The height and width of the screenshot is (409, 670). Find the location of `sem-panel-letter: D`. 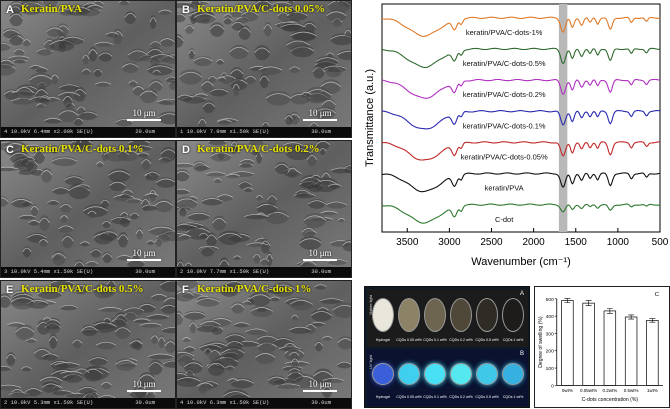

sem-panel-letter: D is located at coordinates (186, 150).